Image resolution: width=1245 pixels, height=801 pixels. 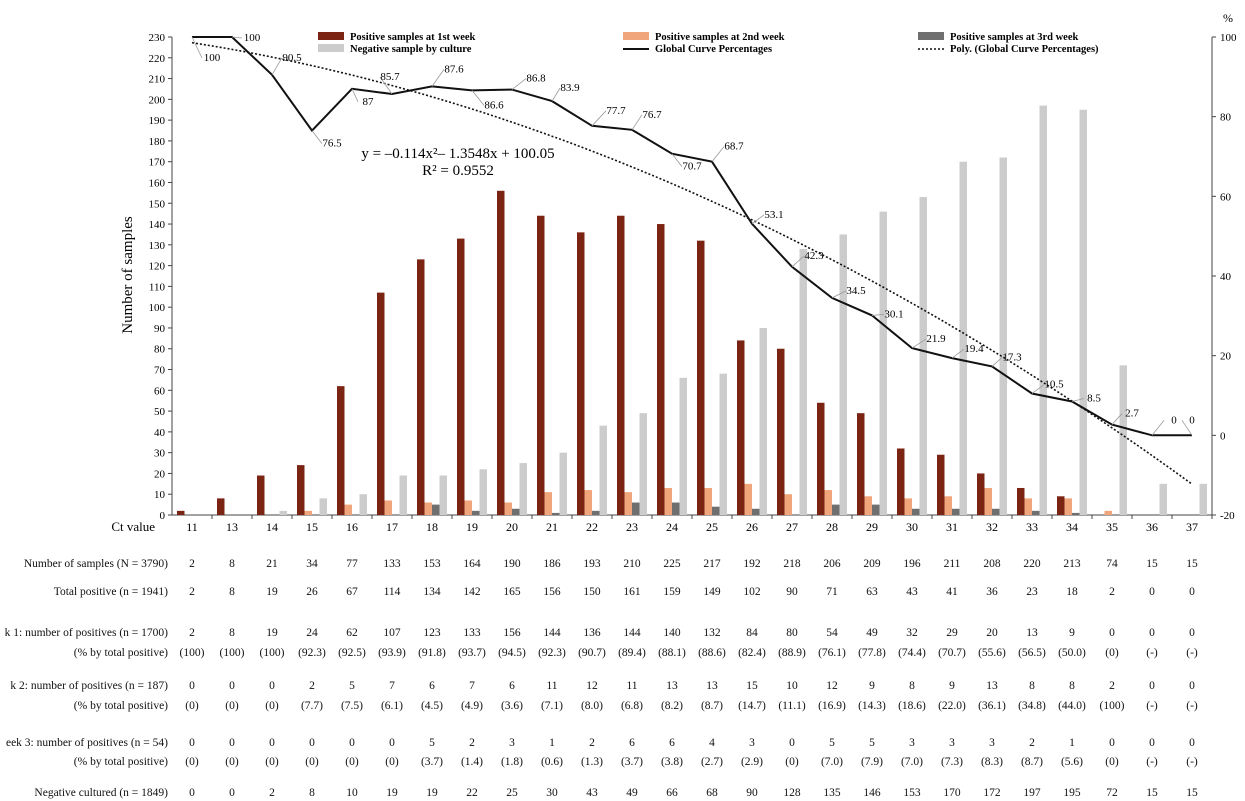 What do you see at coordinates (632, 527) in the screenshot?
I see `x-tick-label: 23` at bounding box center [632, 527].